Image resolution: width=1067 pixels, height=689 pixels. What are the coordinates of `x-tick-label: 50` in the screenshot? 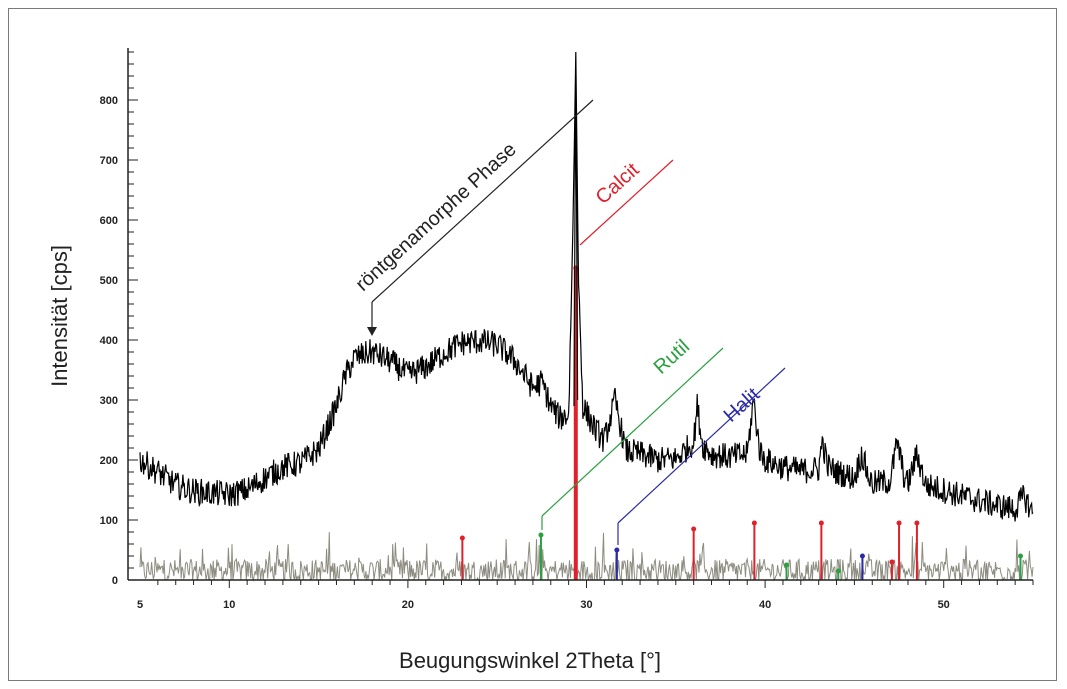 It's located at (944, 605).